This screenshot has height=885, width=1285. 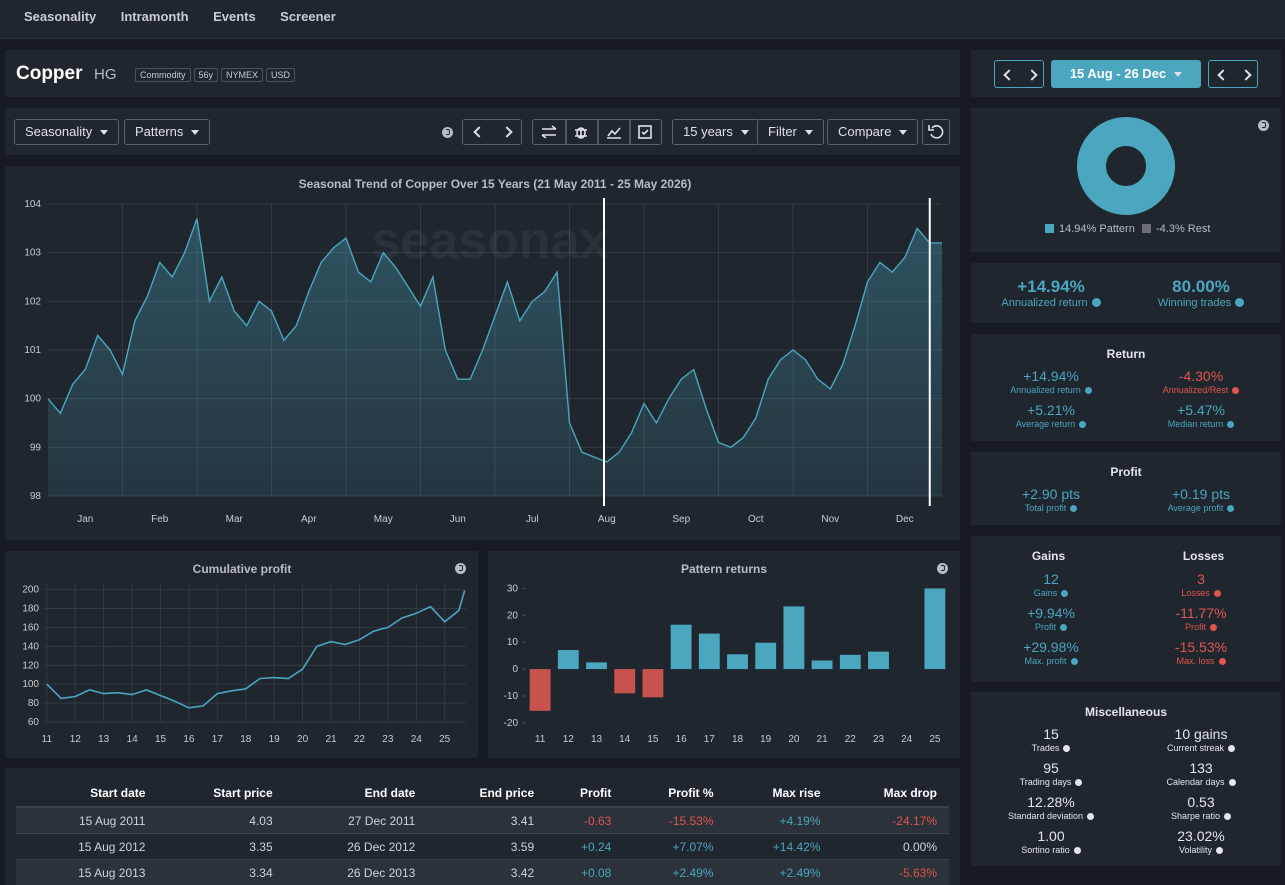 I want to click on y-tick-label: 80, so click(x=34, y=703).